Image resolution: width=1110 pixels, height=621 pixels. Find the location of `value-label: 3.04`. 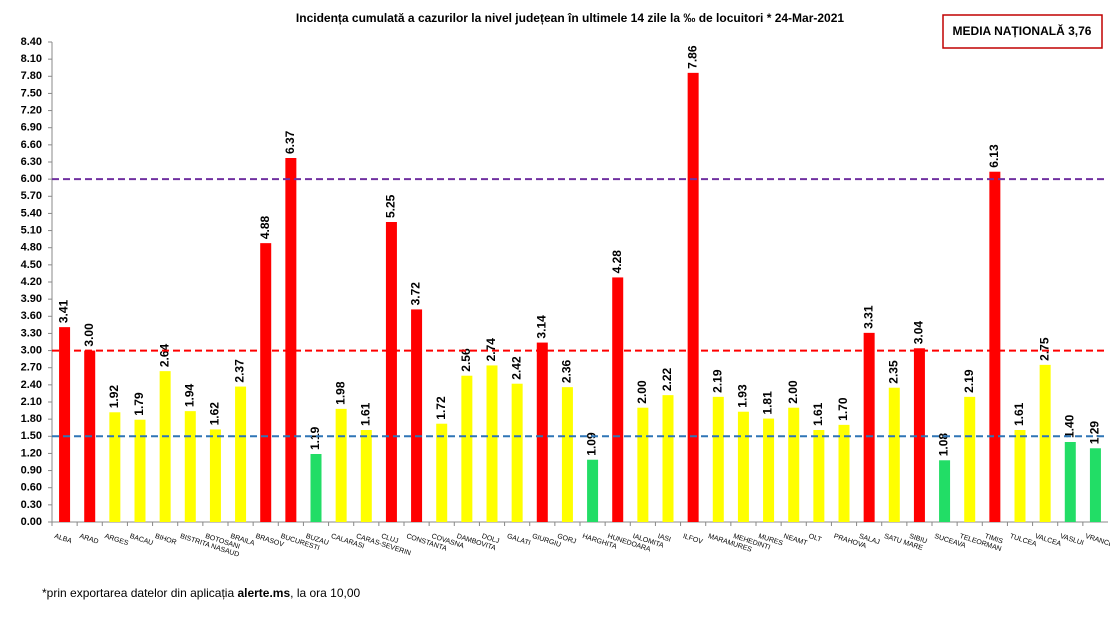

value-label: 3.04 is located at coordinates (919, 333).